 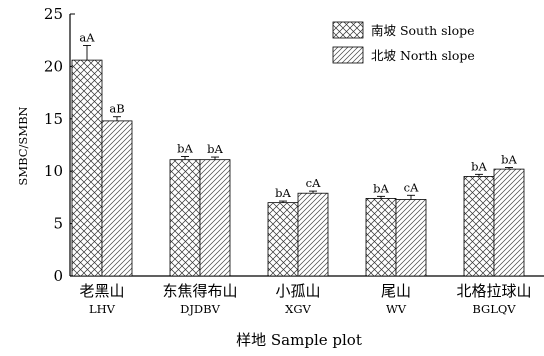 What do you see at coordinates (200, 309) in the screenshot?
I see `x-tick-label-en-1: DJDBV` at bounding box center [200, 309].